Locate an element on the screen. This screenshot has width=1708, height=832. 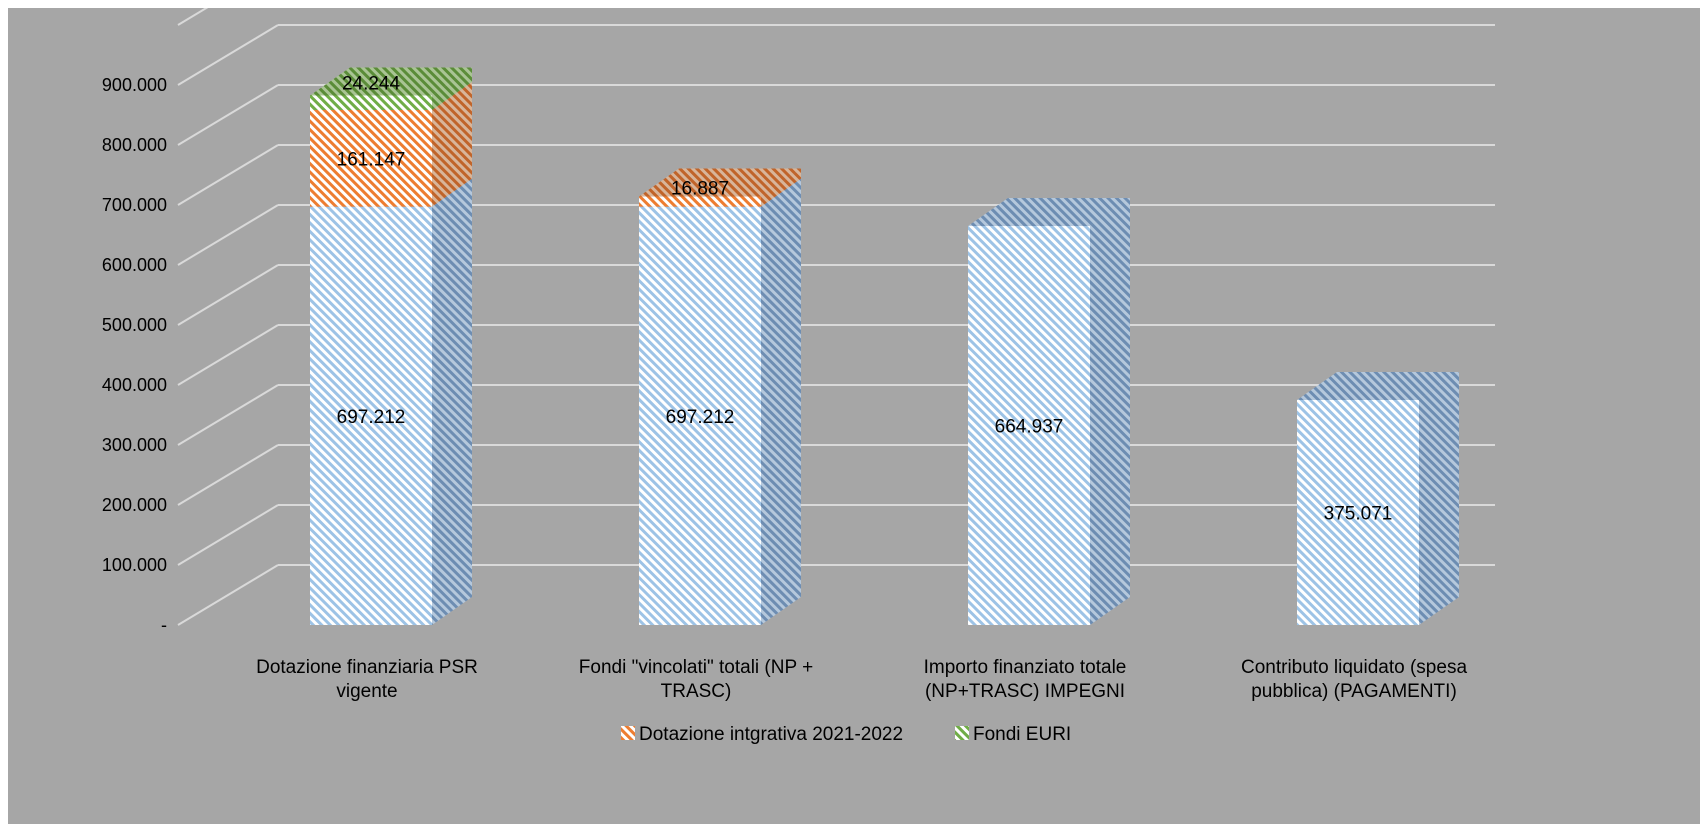
legend-label: Fondi EURI is located at coordinates (1022, 734).